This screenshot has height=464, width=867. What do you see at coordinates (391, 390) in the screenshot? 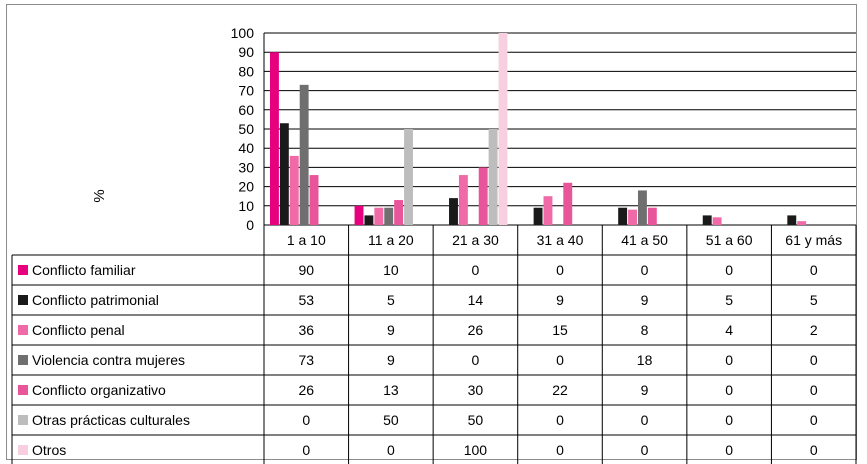
I see `data-cell: 13` at bounding box center [391, 390].